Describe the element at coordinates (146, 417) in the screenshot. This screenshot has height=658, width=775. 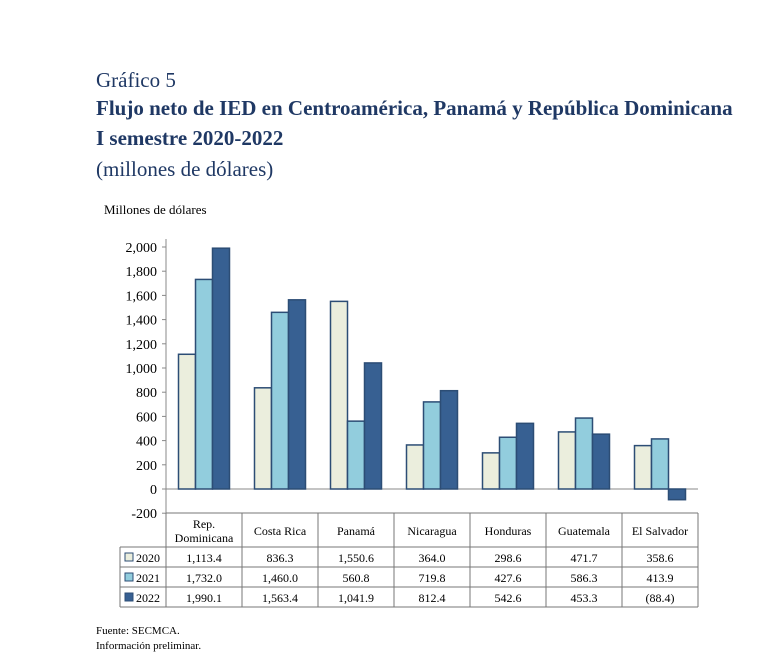
I see `y-tick-label: 600` at that location.